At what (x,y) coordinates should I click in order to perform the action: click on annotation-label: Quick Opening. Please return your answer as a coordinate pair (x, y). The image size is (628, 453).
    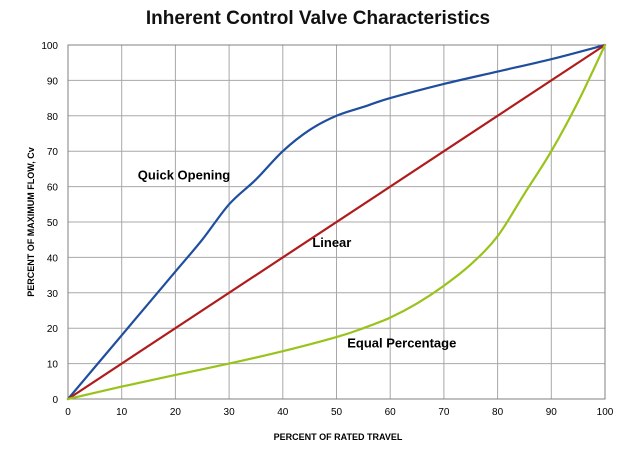
    Looking at the image, I should click on (184, 175).